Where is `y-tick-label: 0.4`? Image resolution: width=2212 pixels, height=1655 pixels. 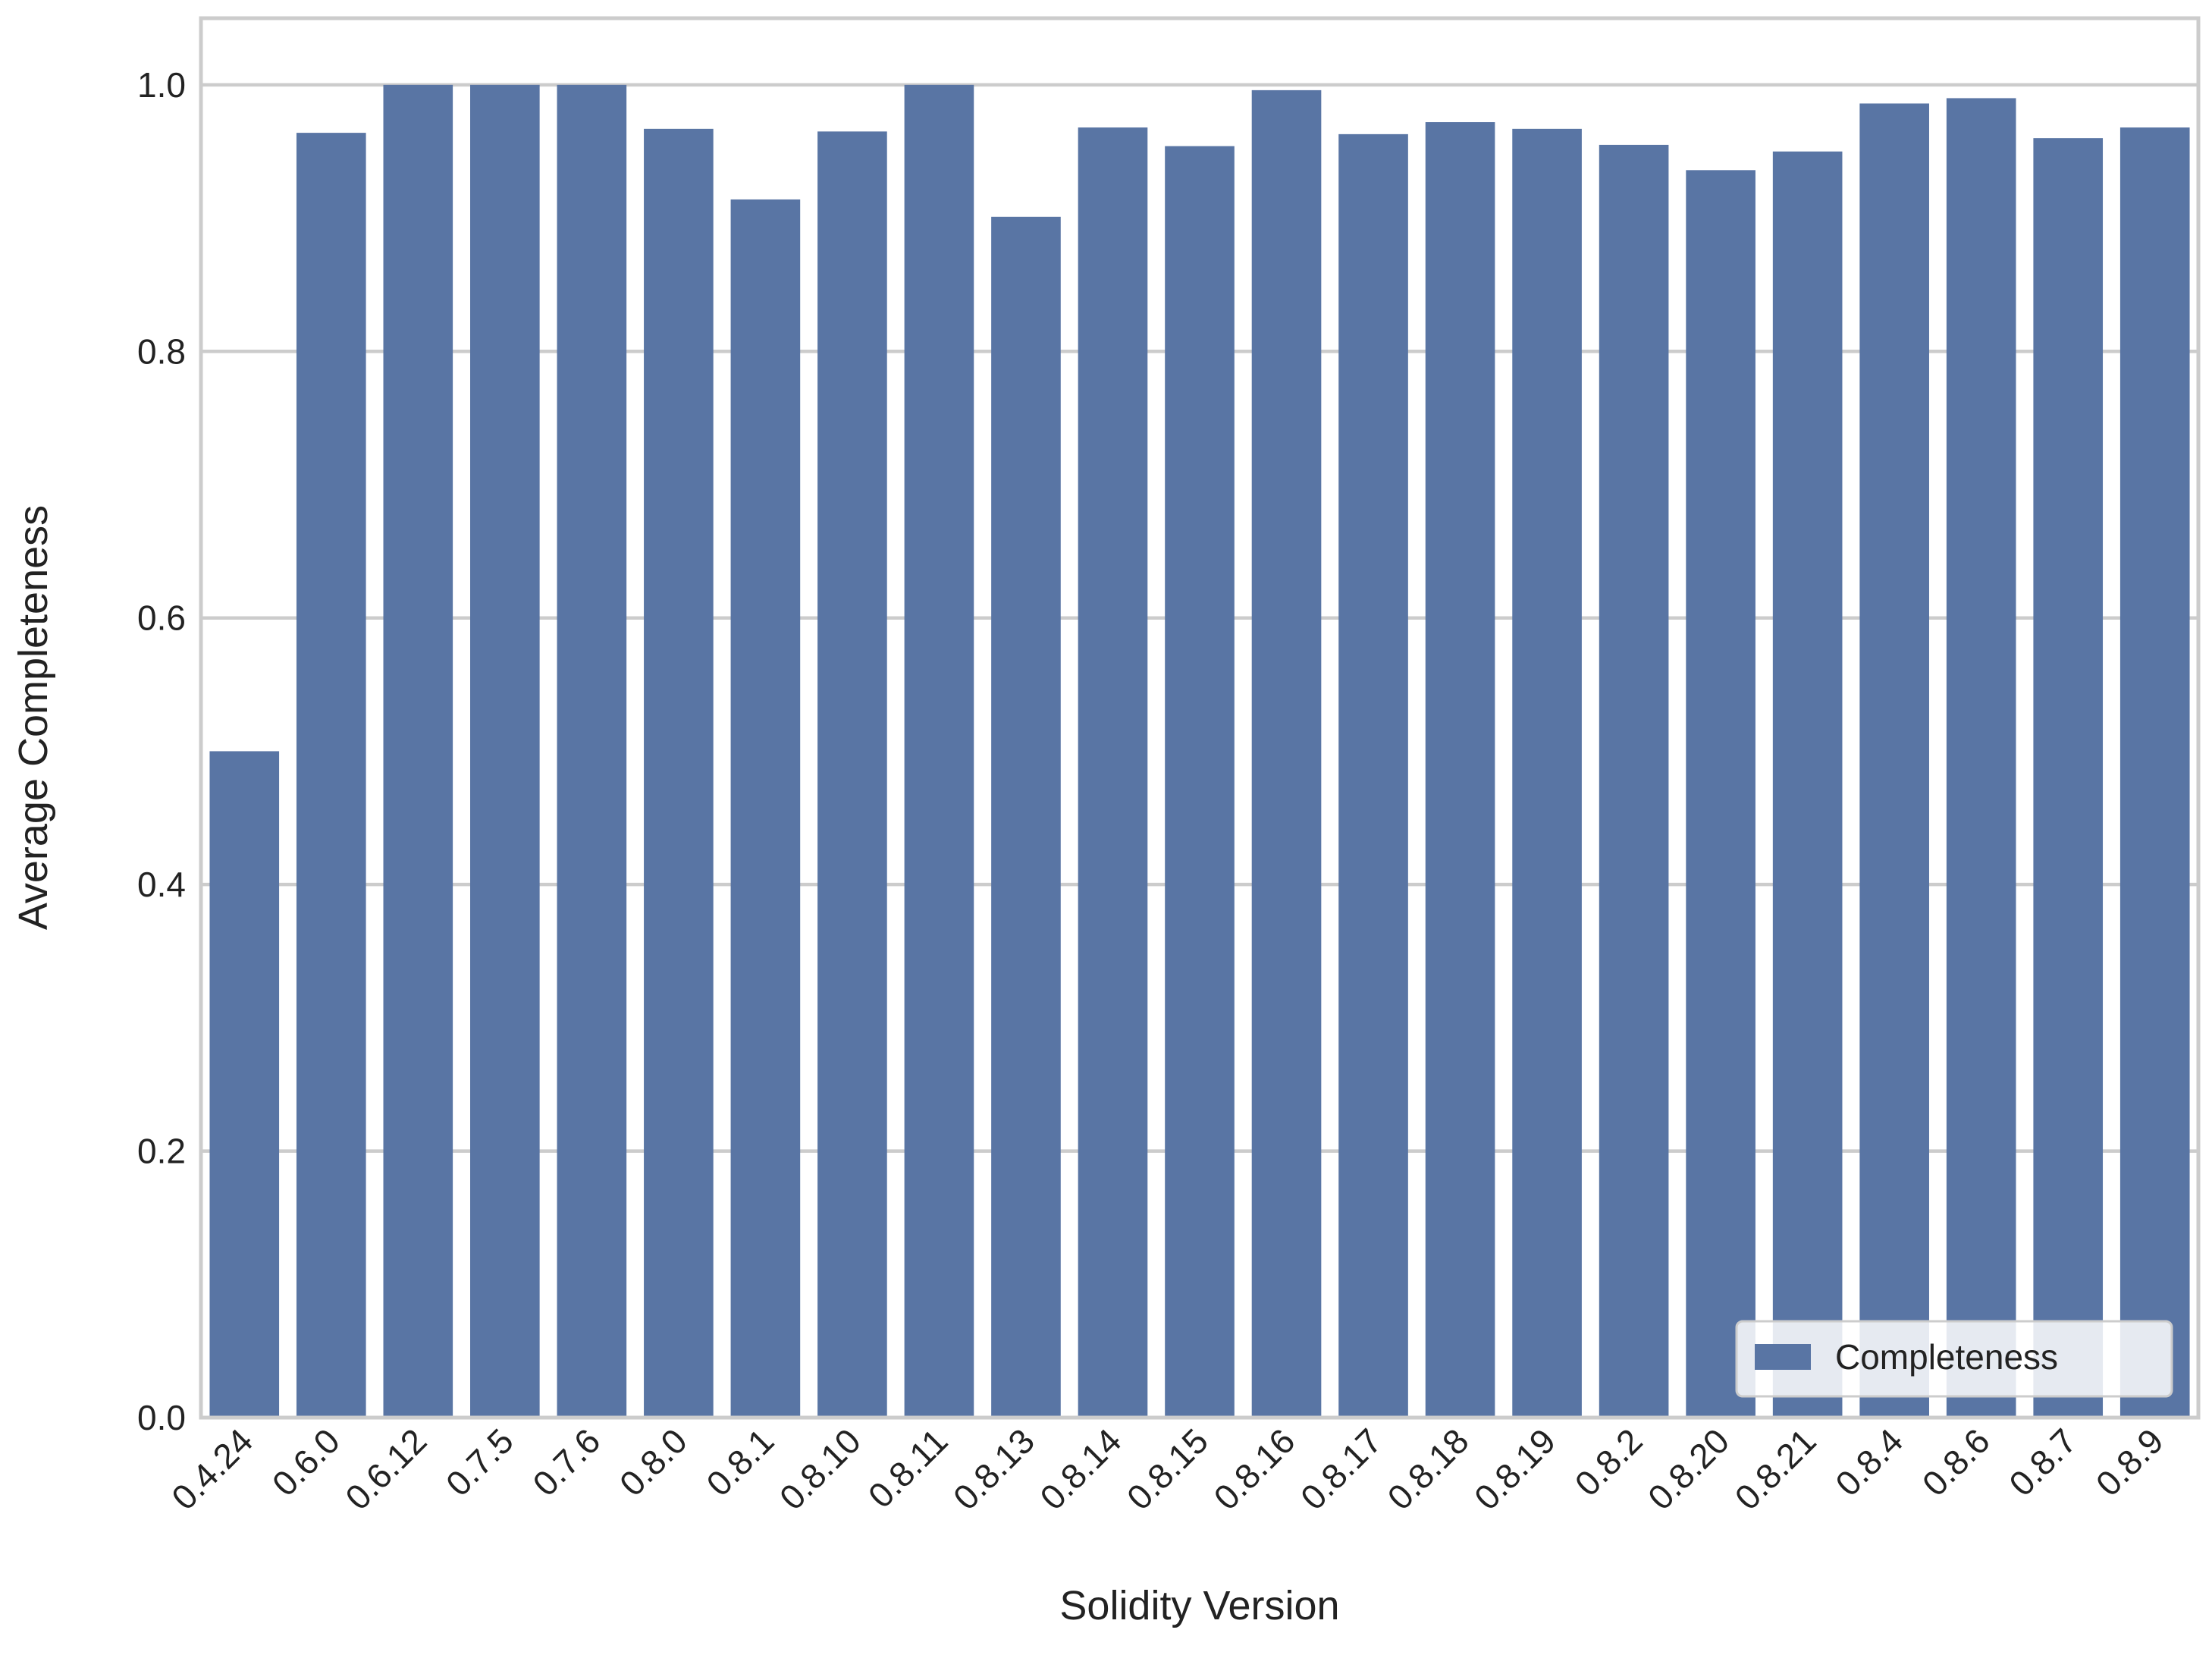
y-tick-label: 0.4 is located at coordinates (161, 885).